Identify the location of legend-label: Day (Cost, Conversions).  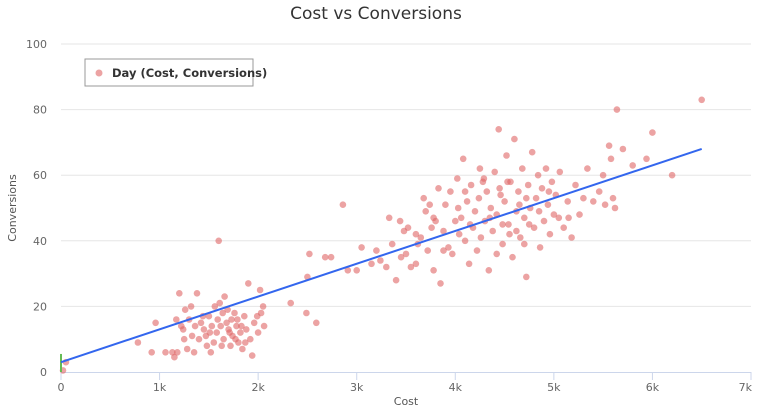
(189, 73).